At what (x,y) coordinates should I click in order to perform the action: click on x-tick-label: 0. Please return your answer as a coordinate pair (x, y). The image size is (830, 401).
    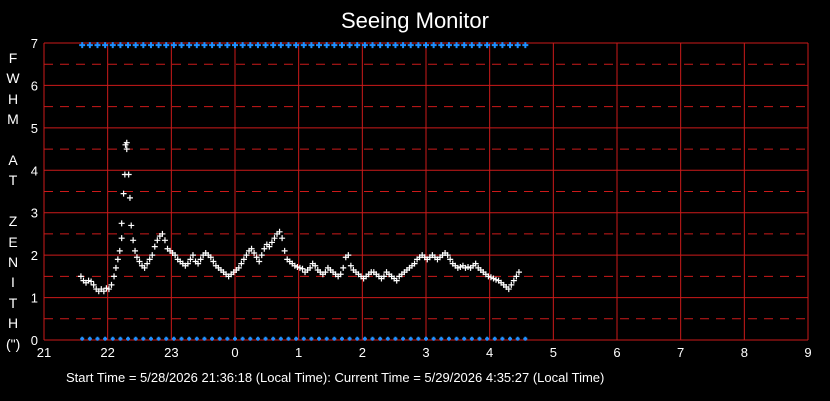
    Looking at the image, I should click on (234, 352).